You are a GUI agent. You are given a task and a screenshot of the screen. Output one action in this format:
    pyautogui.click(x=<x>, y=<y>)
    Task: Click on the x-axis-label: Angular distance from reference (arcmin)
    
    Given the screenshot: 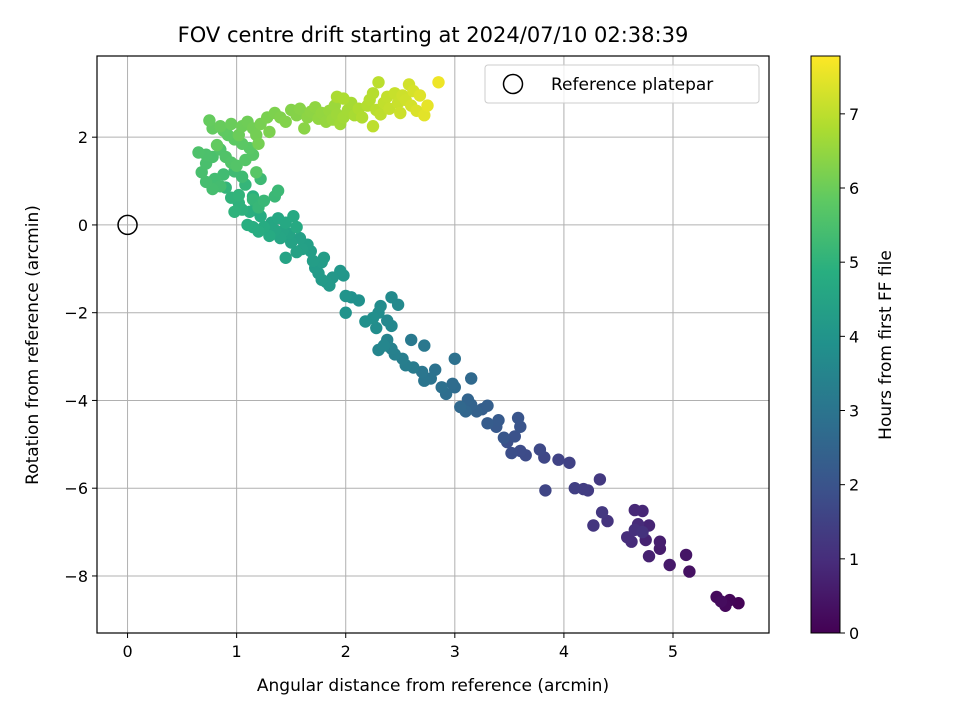 What is the action you would take?
    pyautogui.click(x=433, y=686)
    